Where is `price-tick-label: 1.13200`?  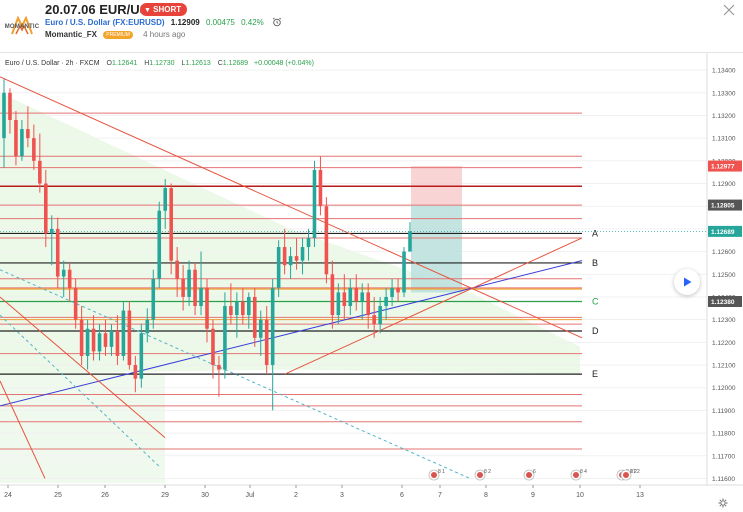 price-tick-label: 1.13200 is located at coordinates (724, 116).